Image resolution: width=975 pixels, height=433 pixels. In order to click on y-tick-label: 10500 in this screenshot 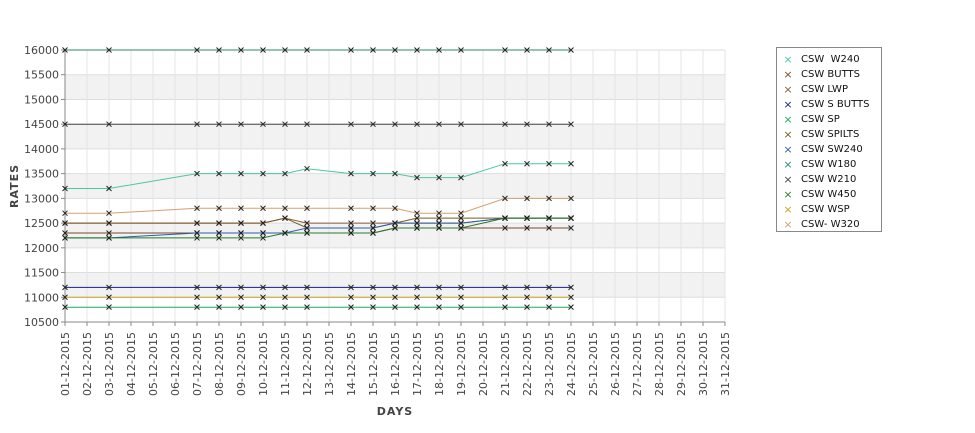, I will do `click(41, 322)`.